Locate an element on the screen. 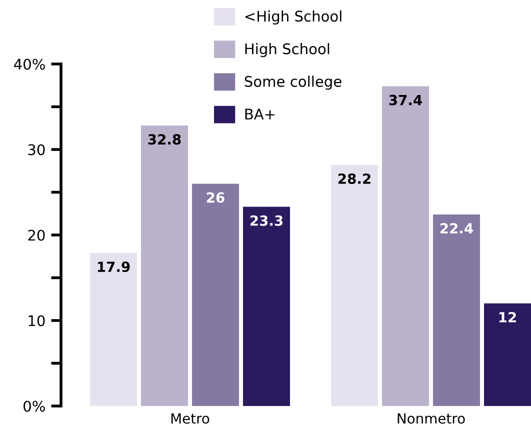  legend-label: High School is located at coordinates (287, 50).